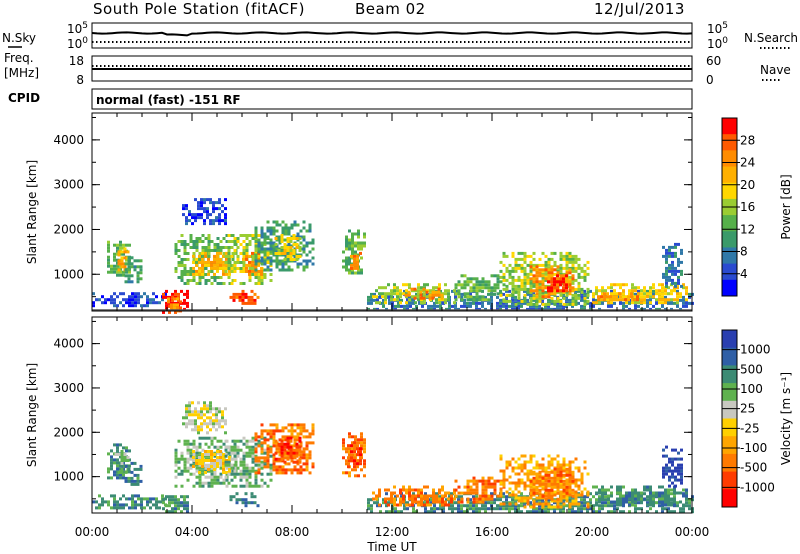 Image resolution: width=800 pixels, height=554 pixels. I want to click on nsearch-tick-bottom: 100, so click(717, 43).